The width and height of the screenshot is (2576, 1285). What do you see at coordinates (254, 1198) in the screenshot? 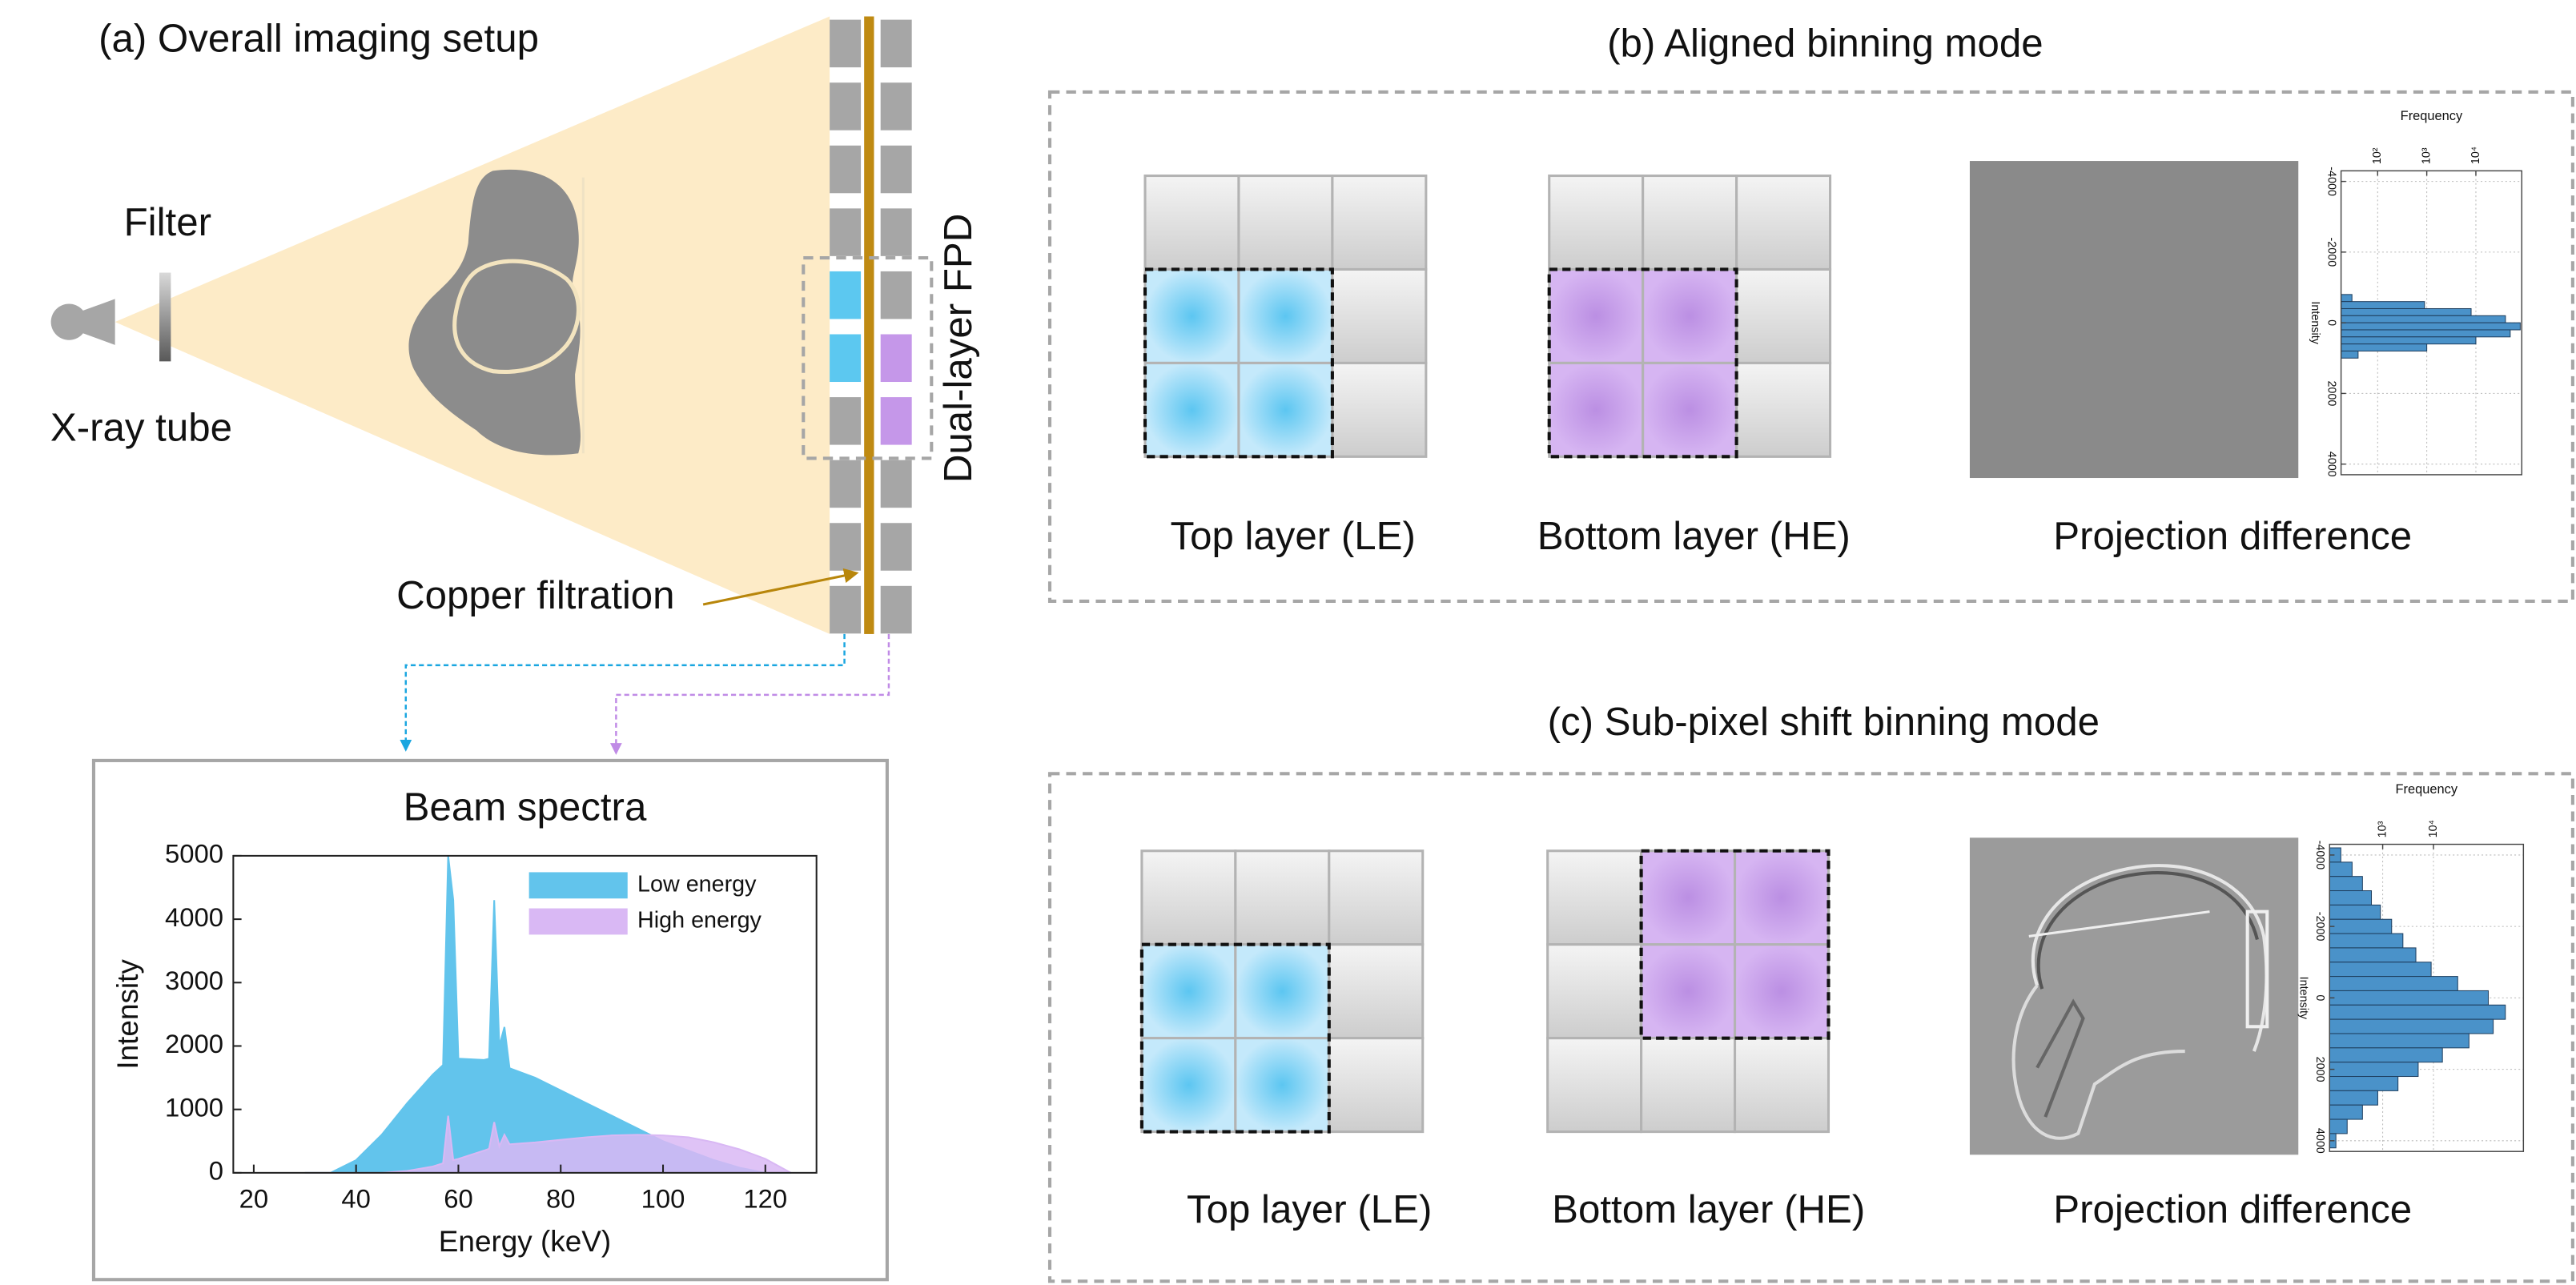
I see `x-tick-label: 20` at bounding box center [254, 1198].